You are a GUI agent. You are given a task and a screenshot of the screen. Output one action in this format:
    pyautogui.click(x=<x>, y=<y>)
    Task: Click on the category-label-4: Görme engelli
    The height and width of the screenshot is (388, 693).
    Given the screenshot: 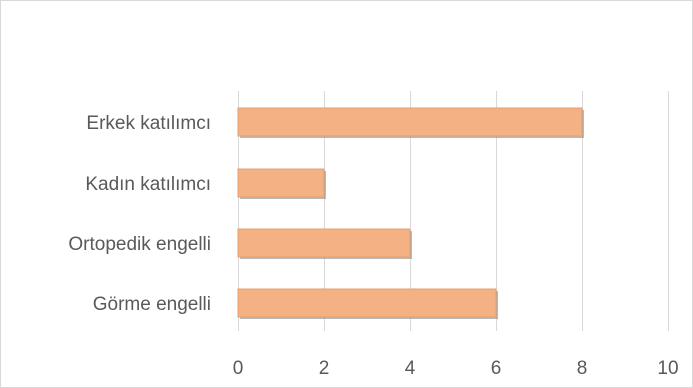 What is the action you would take?
    pyautogui.click(x=152, y=304)
    